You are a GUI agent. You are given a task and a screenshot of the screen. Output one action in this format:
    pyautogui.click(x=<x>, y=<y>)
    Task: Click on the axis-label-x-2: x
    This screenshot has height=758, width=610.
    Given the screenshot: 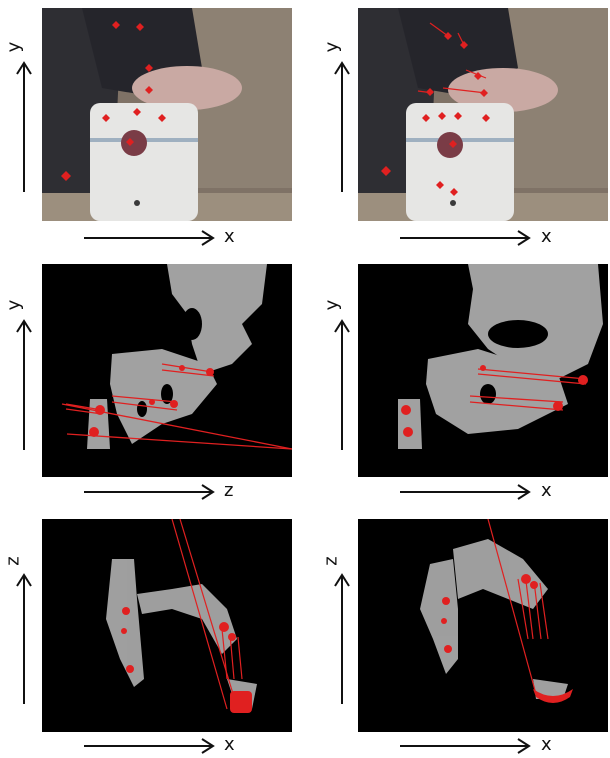 What is the action you would take?
    pyautogui.click(x=546, y=236)
    